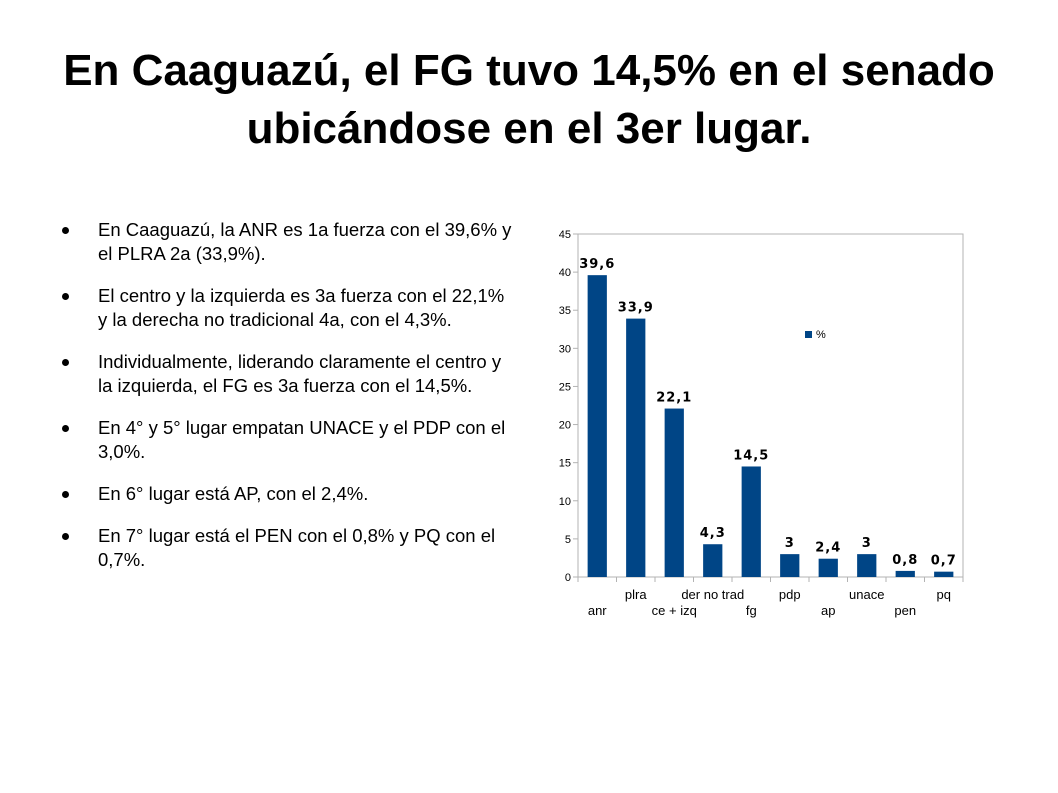 The image size is (1058, 793). I want to click on bullet-text: En 6° lugar está AP, con el 2,4%., so click(233, 493).